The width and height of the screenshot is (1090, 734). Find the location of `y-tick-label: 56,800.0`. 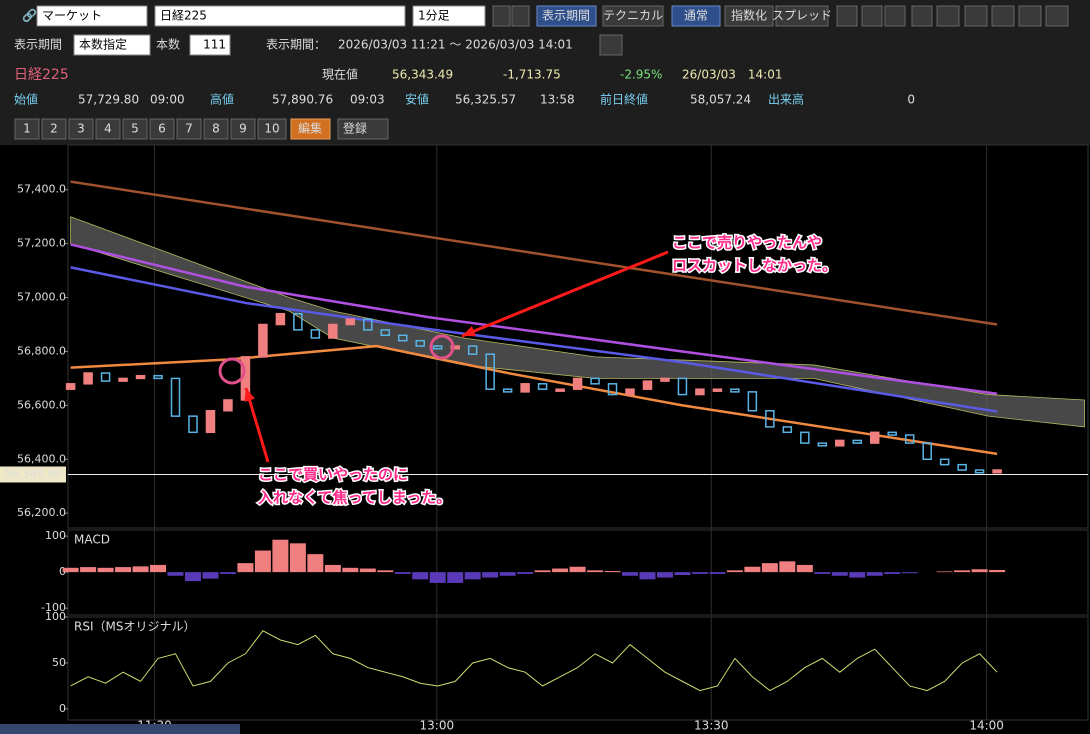

y-tick-label: 56,800.0 is located at coordinates (41, 350).